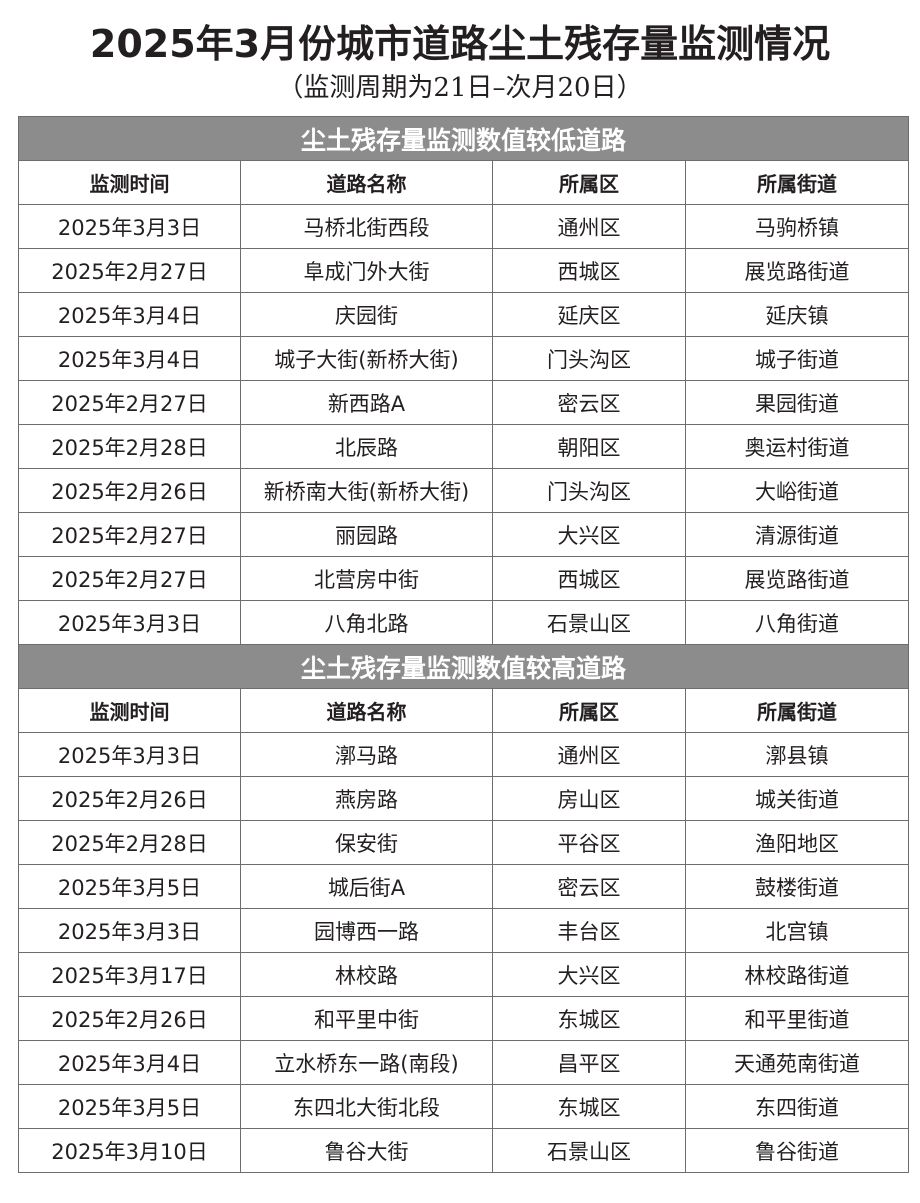 The image size is (920, 1203). Describe the element at coordinates (589, 798) in the screenshot. I see `cell-district: 房山区` at that location.